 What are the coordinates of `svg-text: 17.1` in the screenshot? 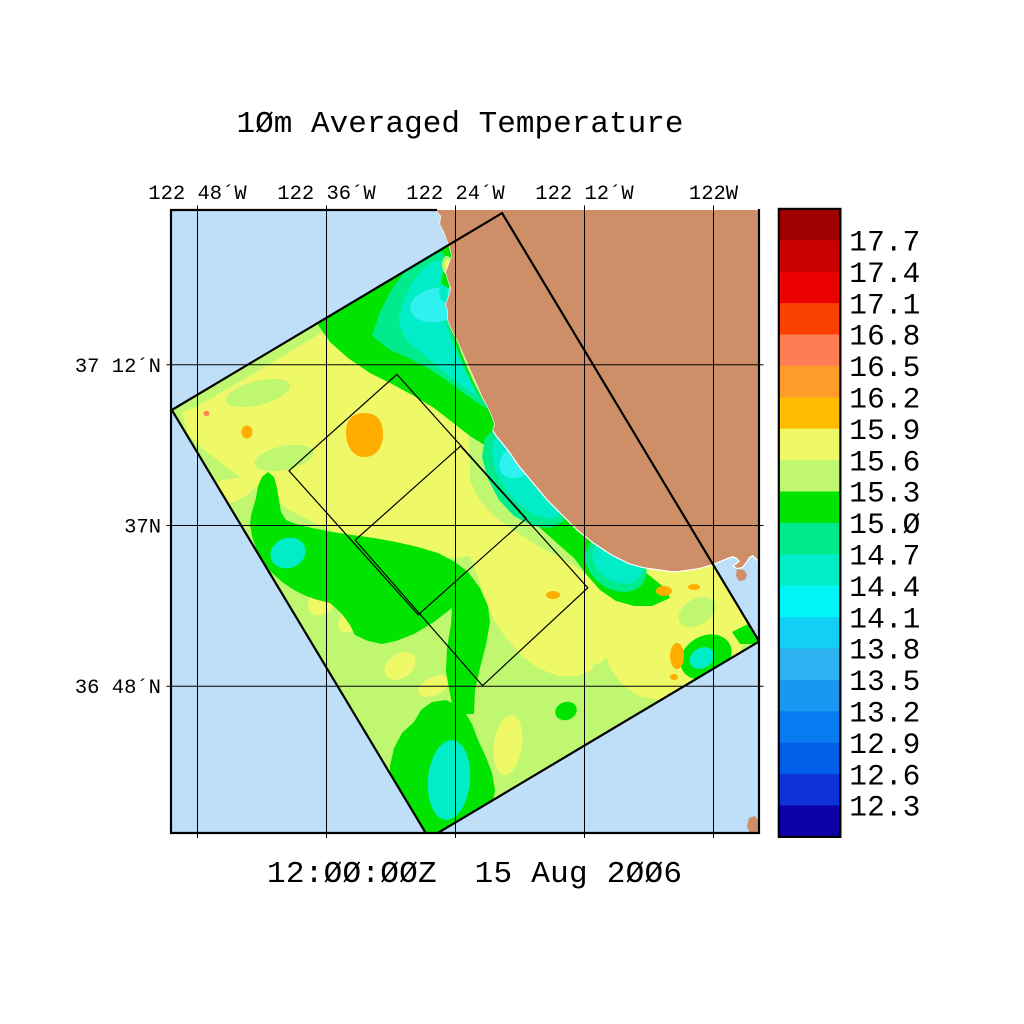 It's located at (884, 305).